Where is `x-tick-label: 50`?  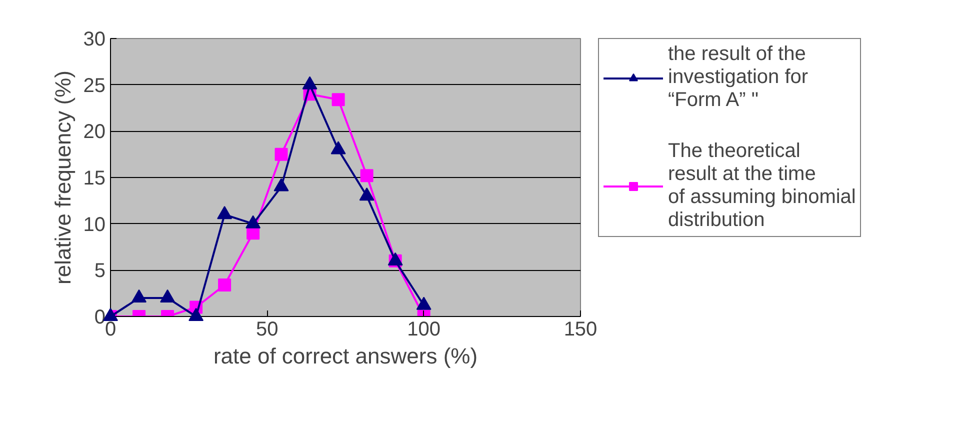
x-tick-label: 50 is located at coordinates (267, 329).